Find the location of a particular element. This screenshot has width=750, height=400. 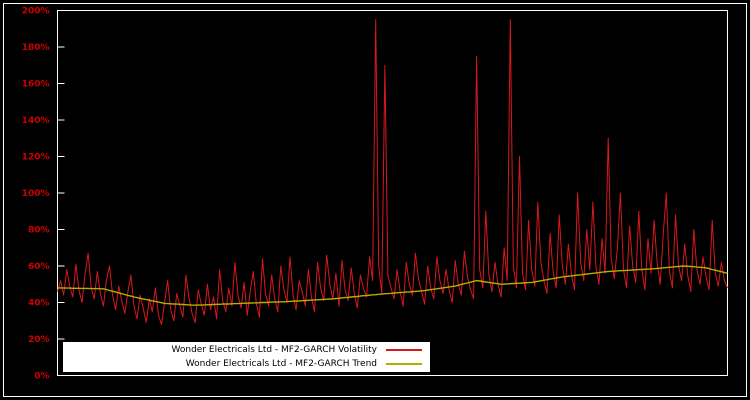

legend-label-trend: Wonder Electricals Ltd - MF2-GARCH Trend is located at coordinates (281, 364).